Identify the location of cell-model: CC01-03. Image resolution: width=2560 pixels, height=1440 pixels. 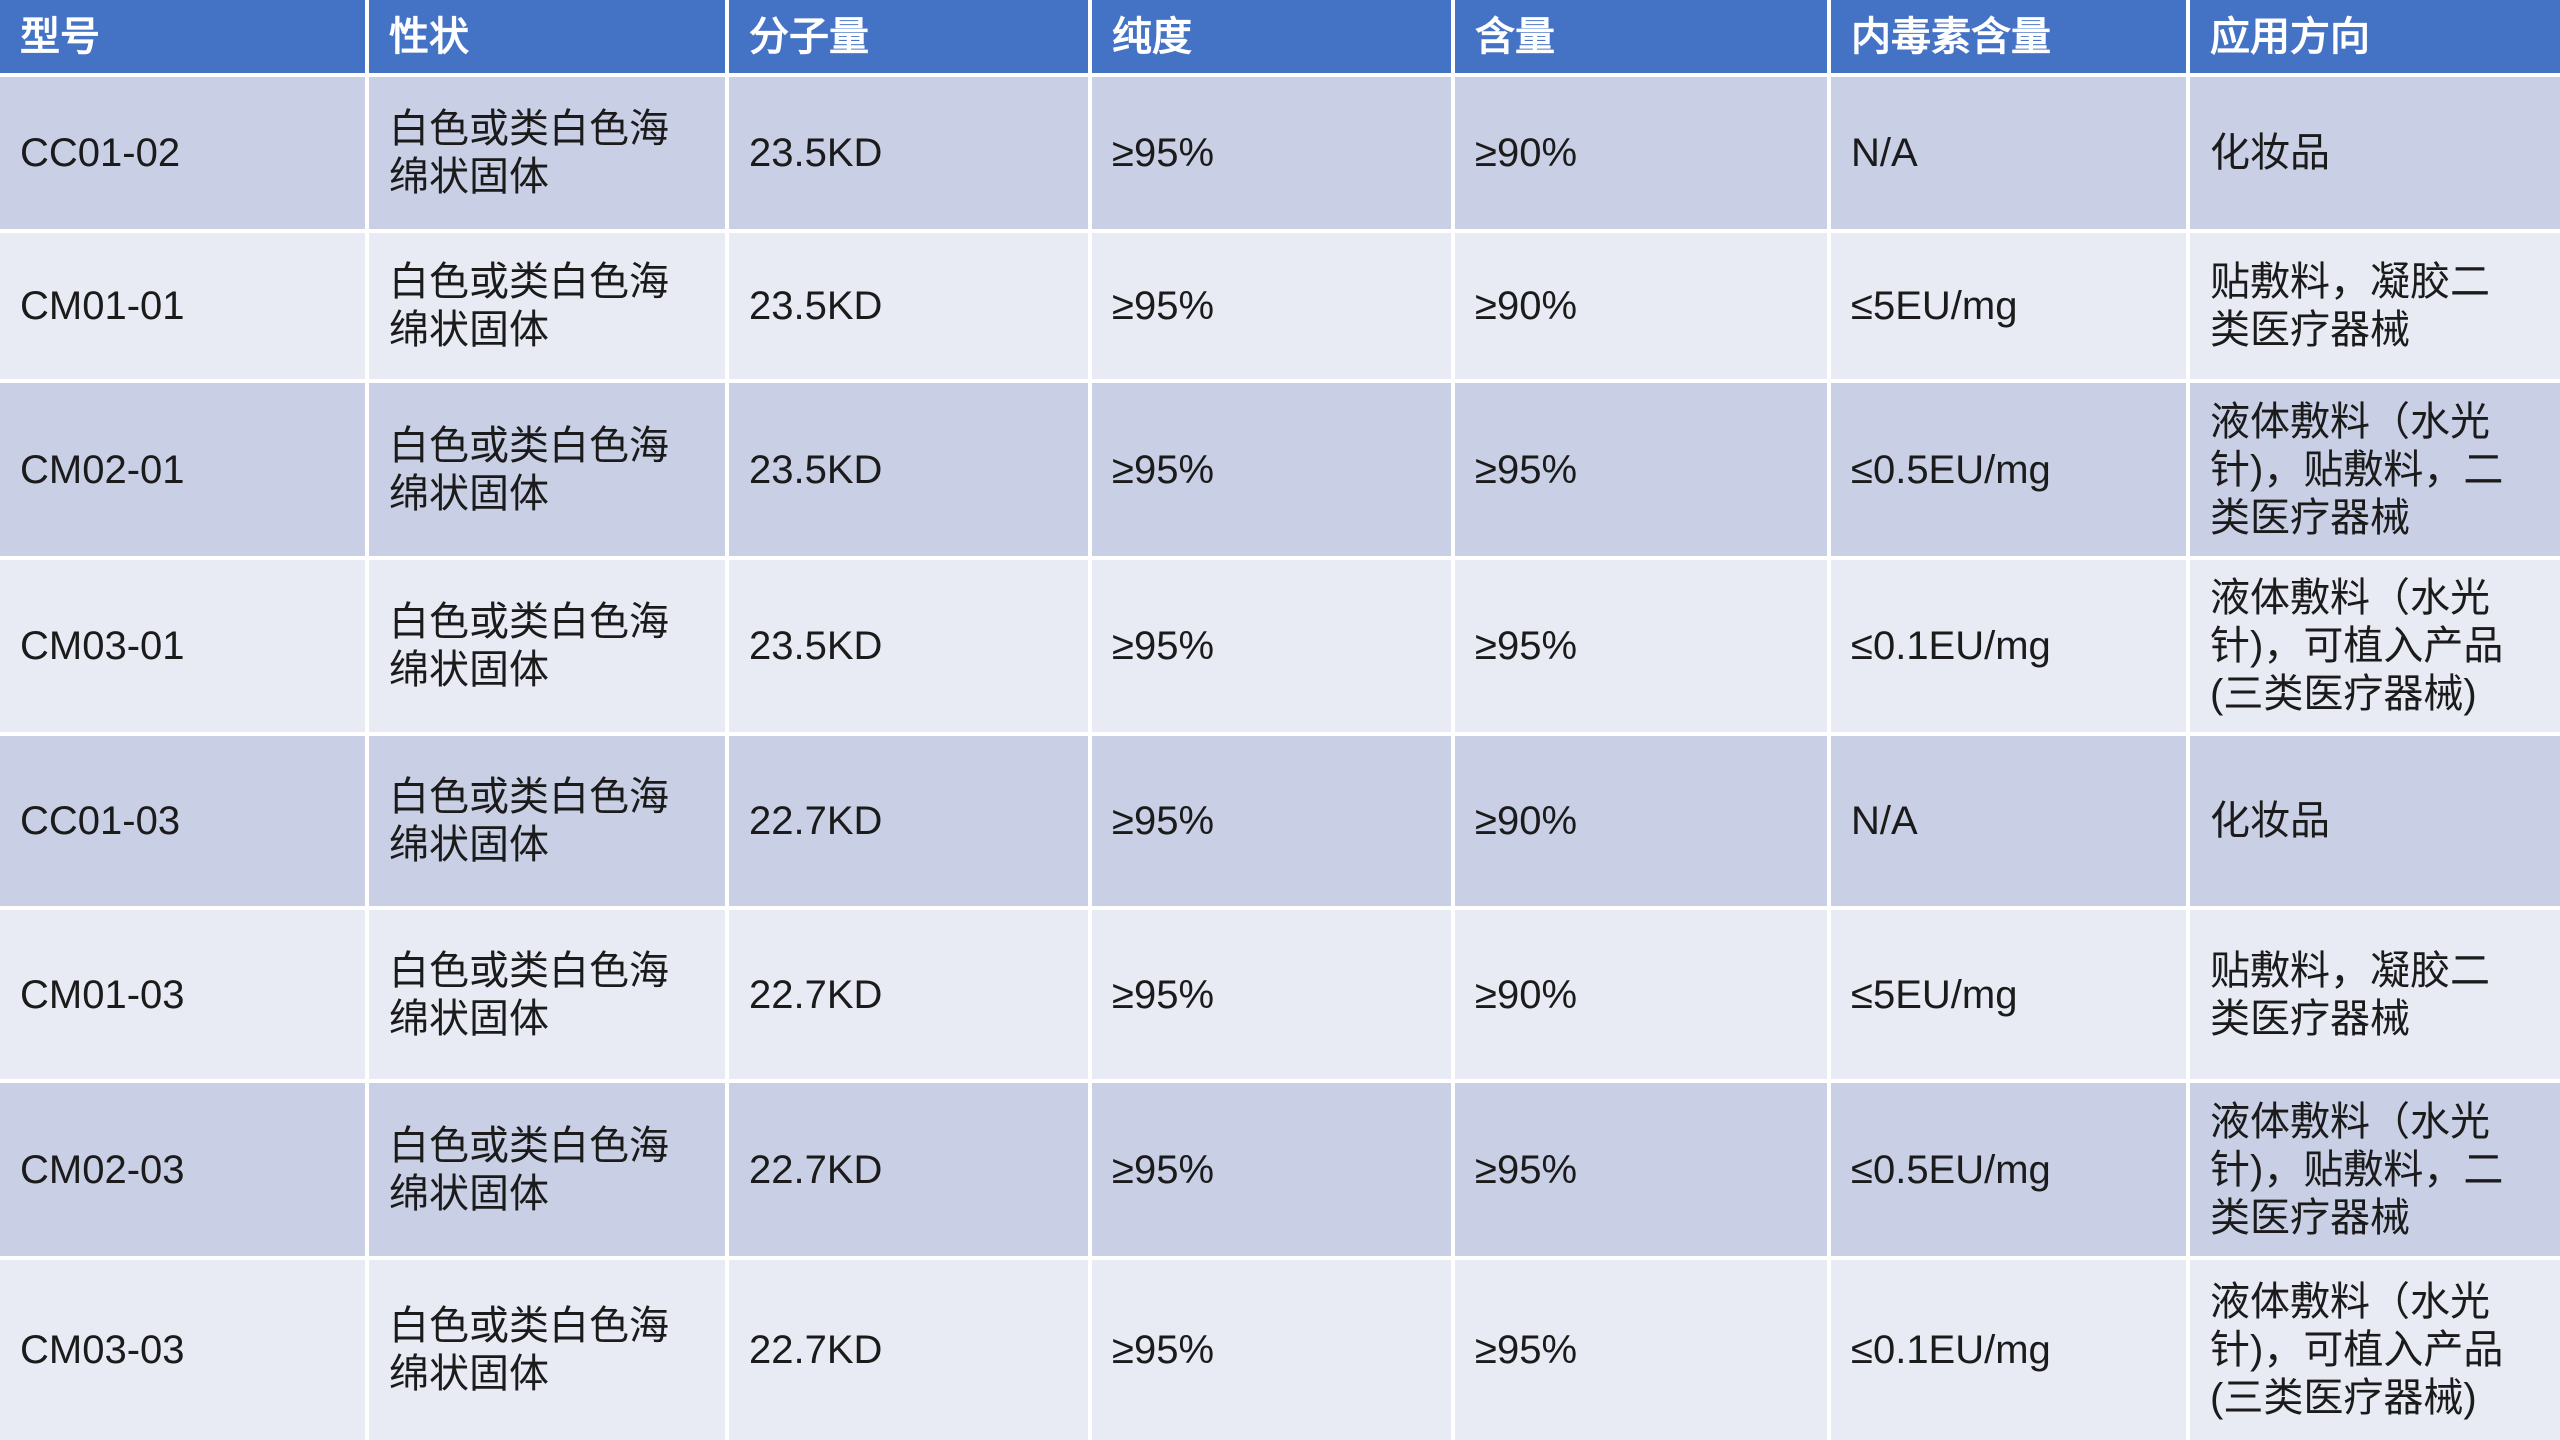
(182, 821).